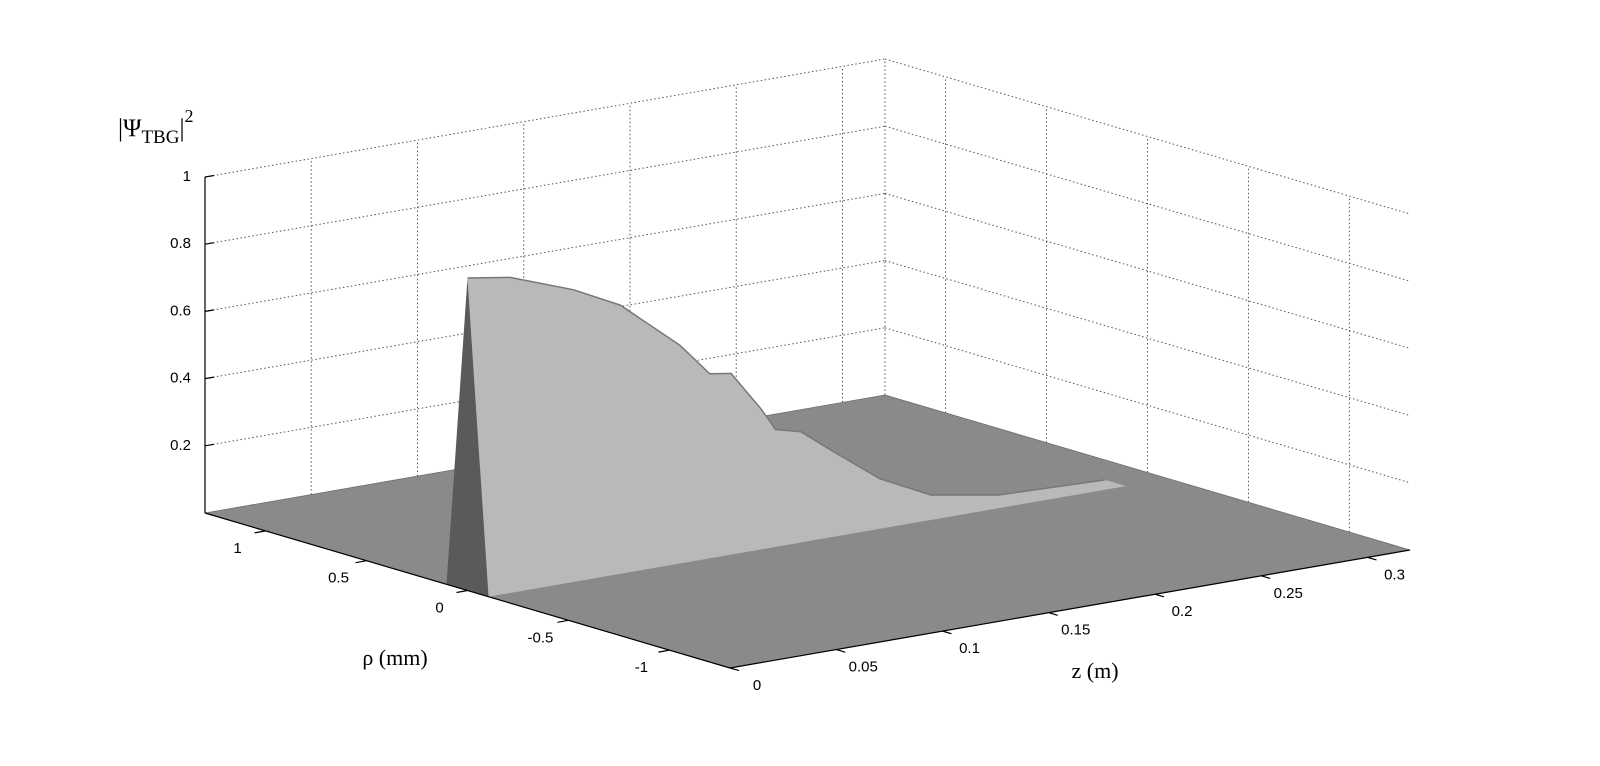  Describe the element at coordinates (1075, 630) in the screenshot. I see `x-tick-label: 0.15` at that location.